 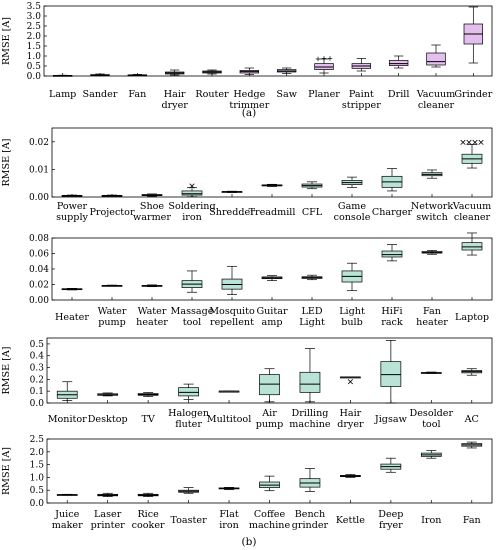 What do you see at coordinates (232, 317) in the screenshot?
I see `category-label: Mosquito repellent` at bounding box center [232, 317].